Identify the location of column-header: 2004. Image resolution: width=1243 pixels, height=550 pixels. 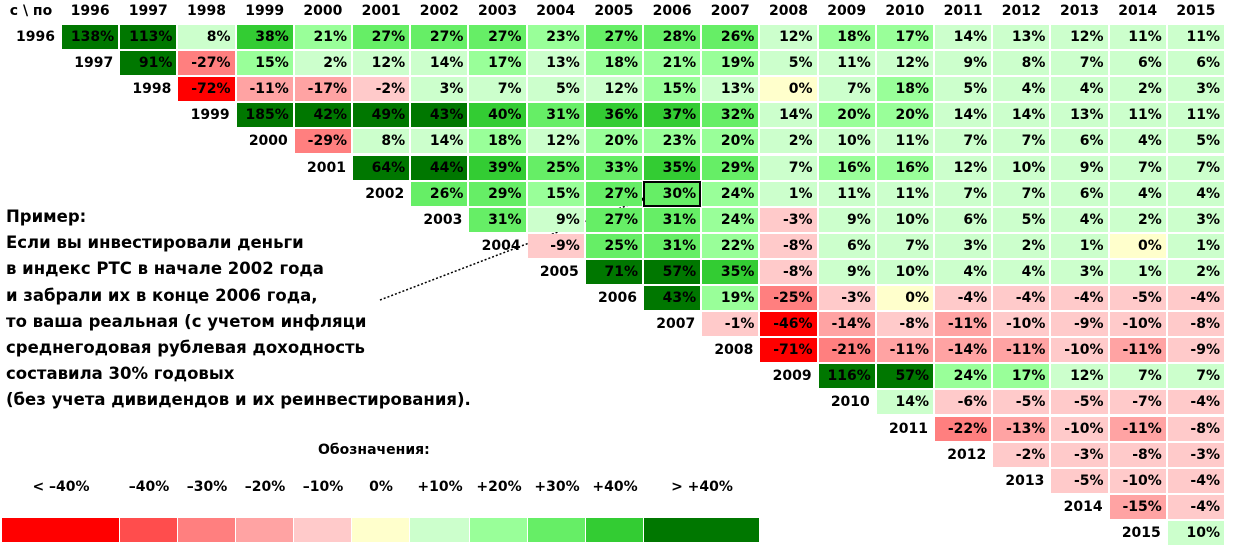
(556, 11).